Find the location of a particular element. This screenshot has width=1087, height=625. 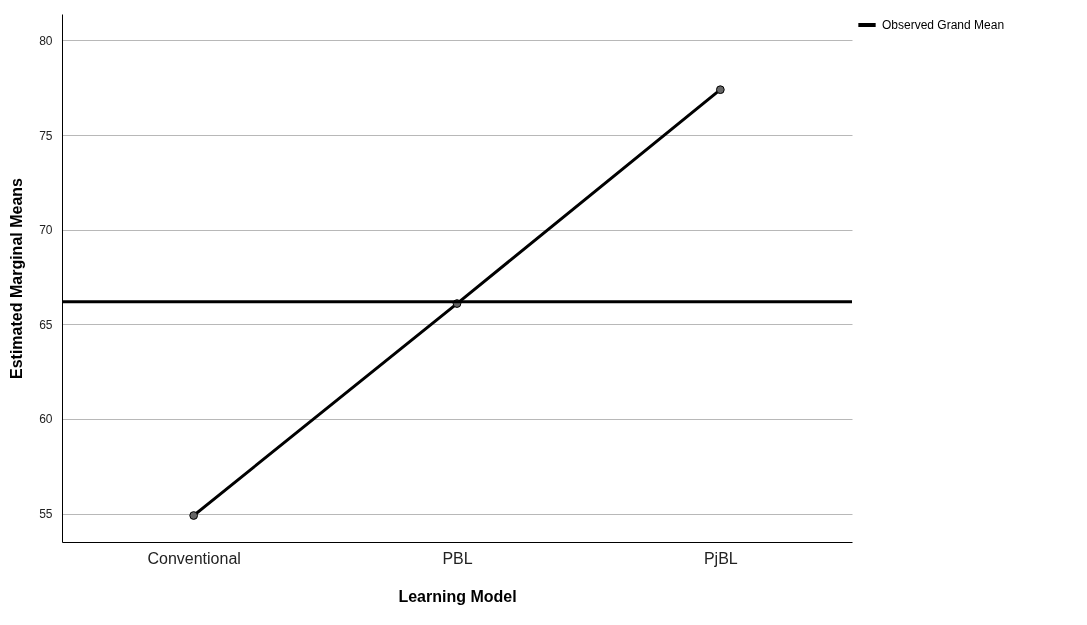

x-axis-title: Learning Model is located at coordinates (457, 596).